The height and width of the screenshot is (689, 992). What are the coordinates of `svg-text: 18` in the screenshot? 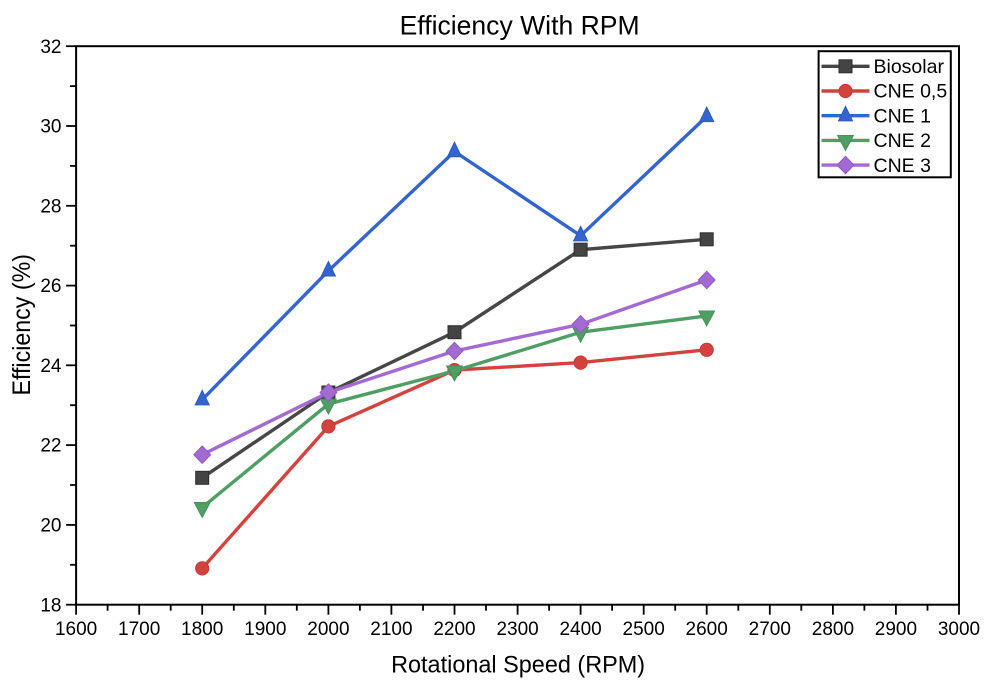 It's located at (50, 605).